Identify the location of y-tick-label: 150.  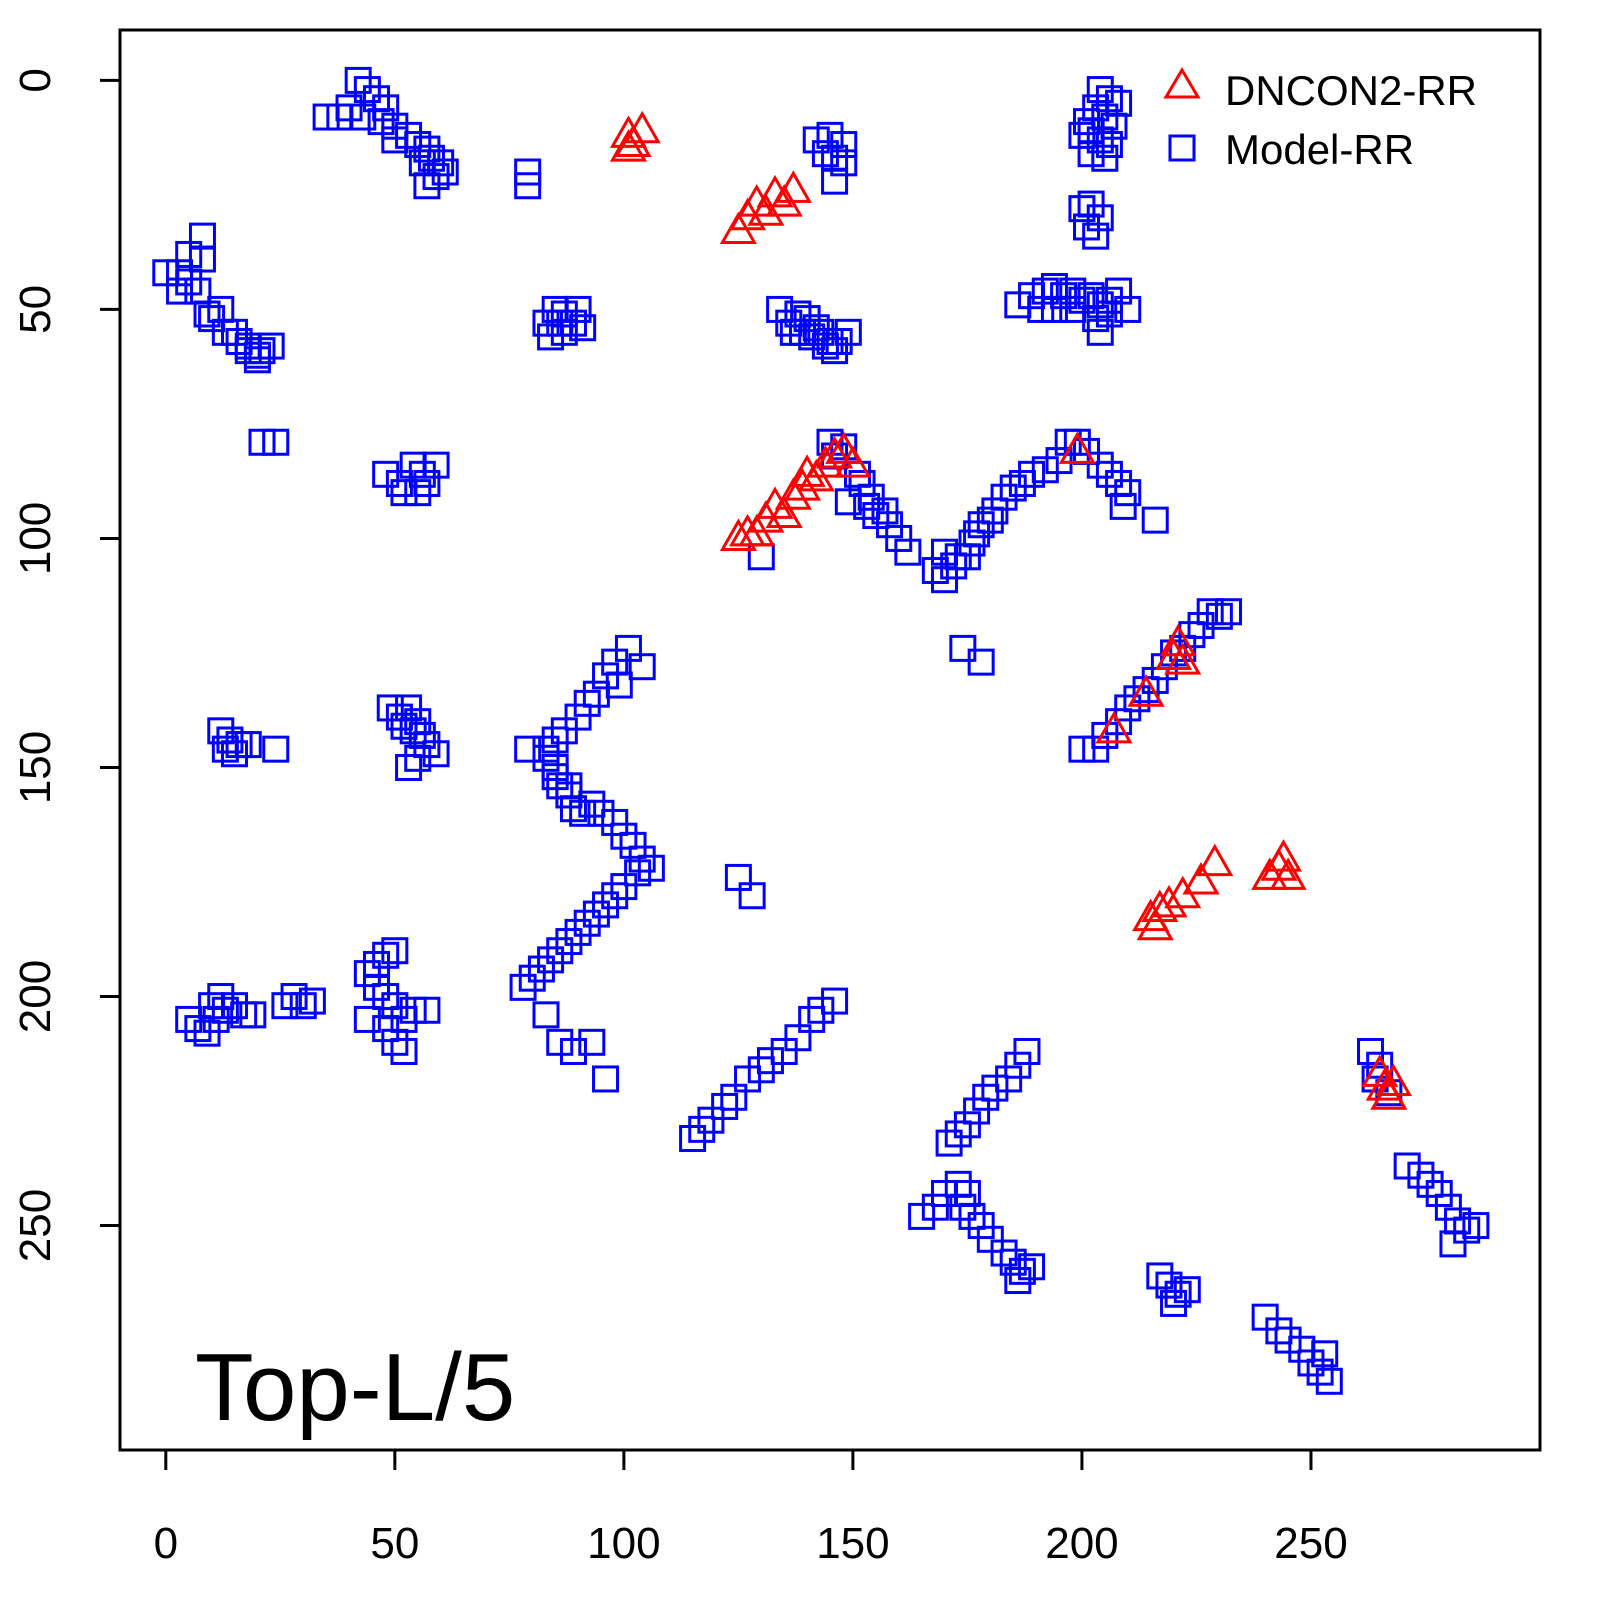
(35, 767).